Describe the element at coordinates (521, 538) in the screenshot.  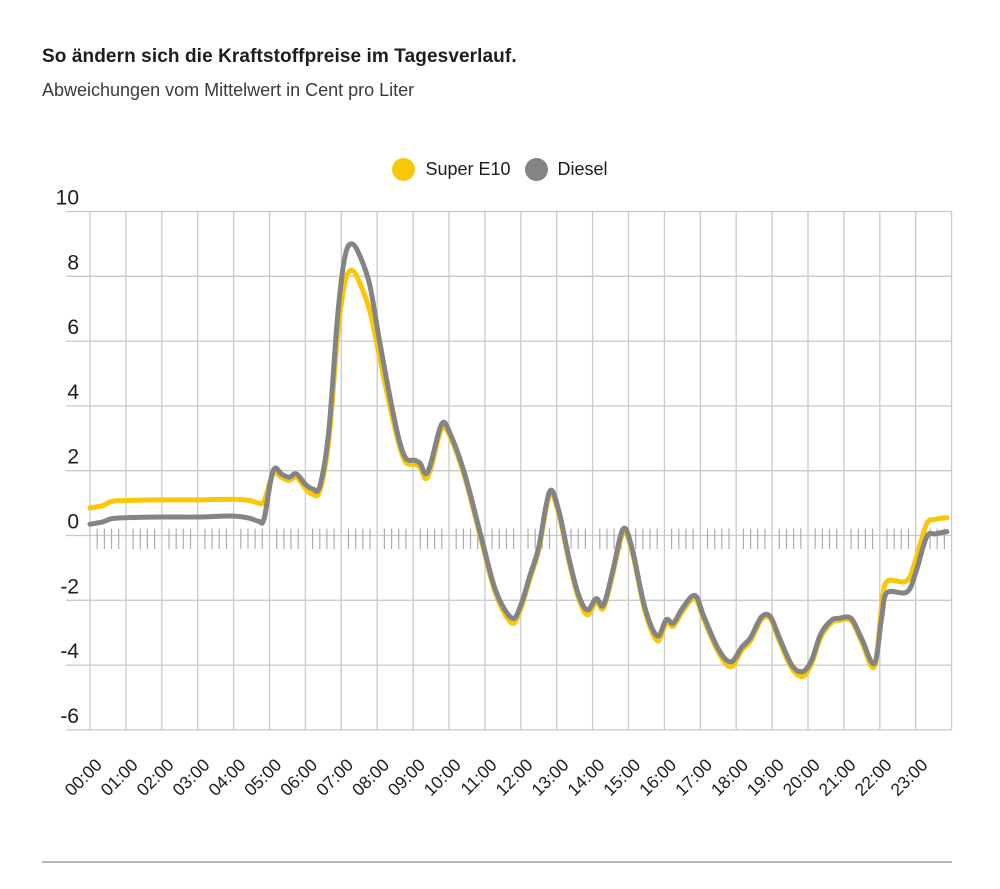
I see `zero-axis-minor-ticks` at that location.